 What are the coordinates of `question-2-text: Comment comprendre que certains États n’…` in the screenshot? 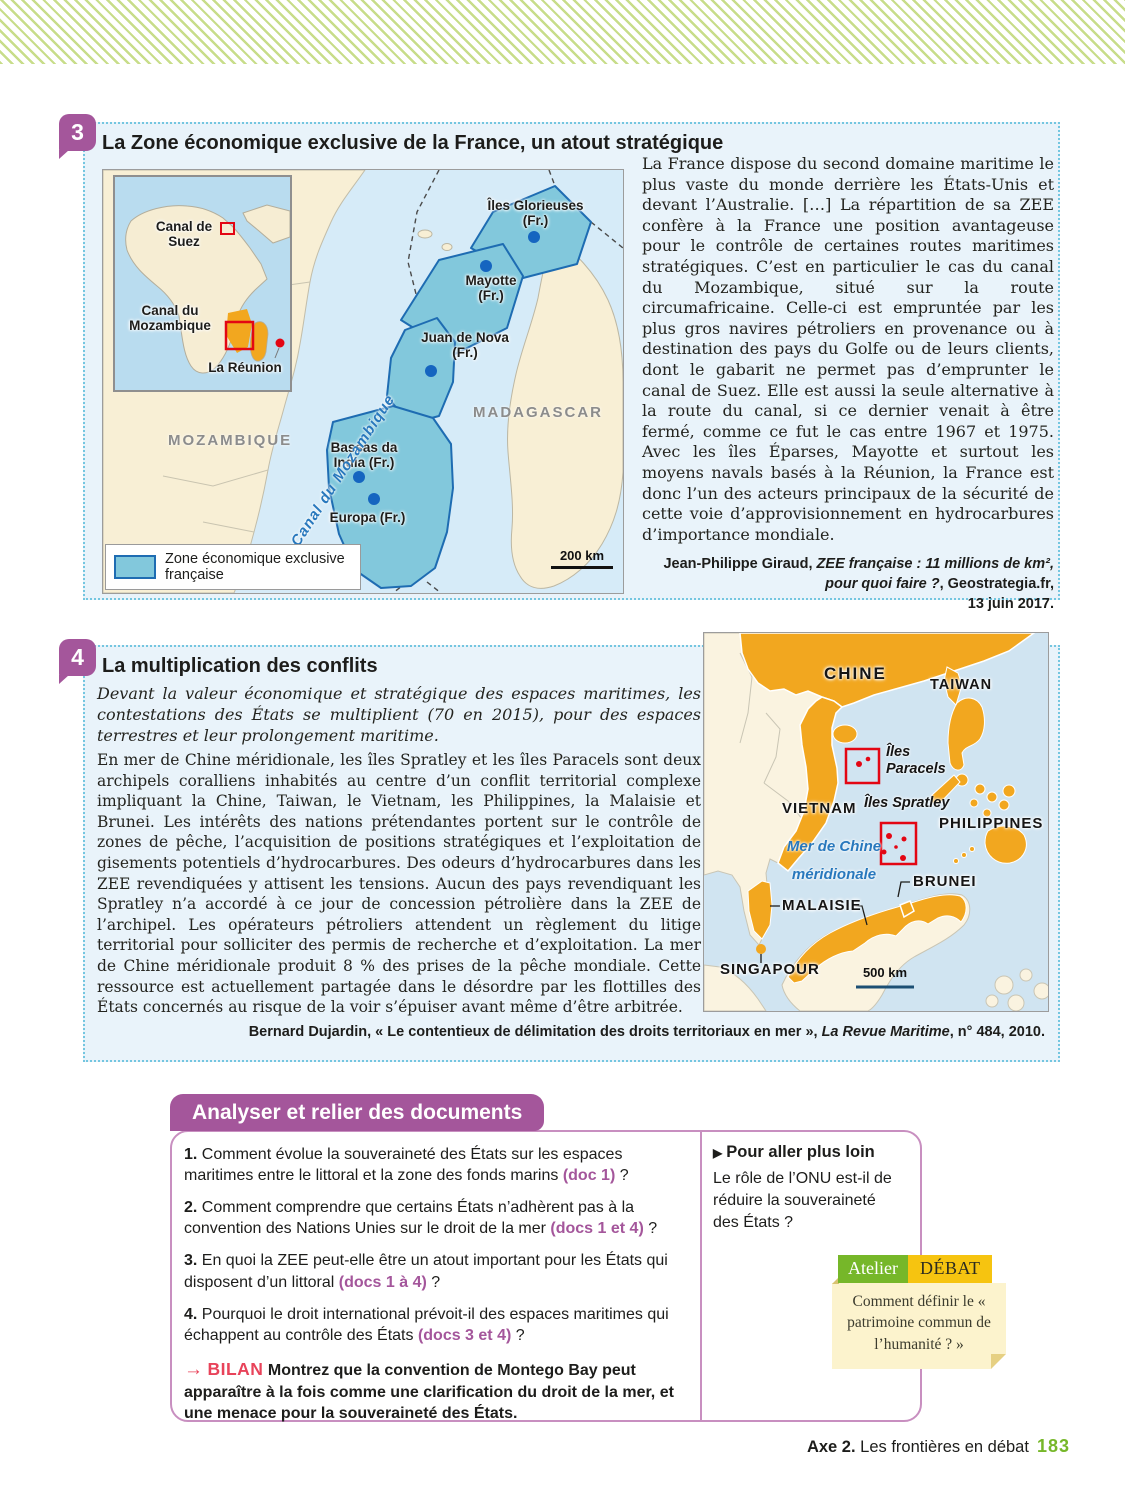 It's located at (409, 1218).